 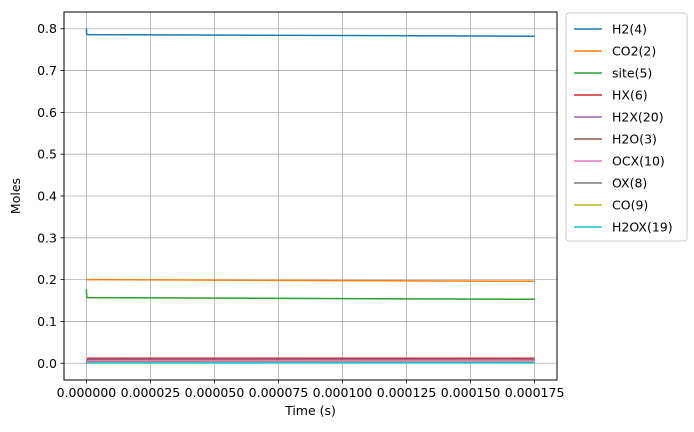 I want to click on x-tick-label: 0.000000, so click(x=87, y=392).